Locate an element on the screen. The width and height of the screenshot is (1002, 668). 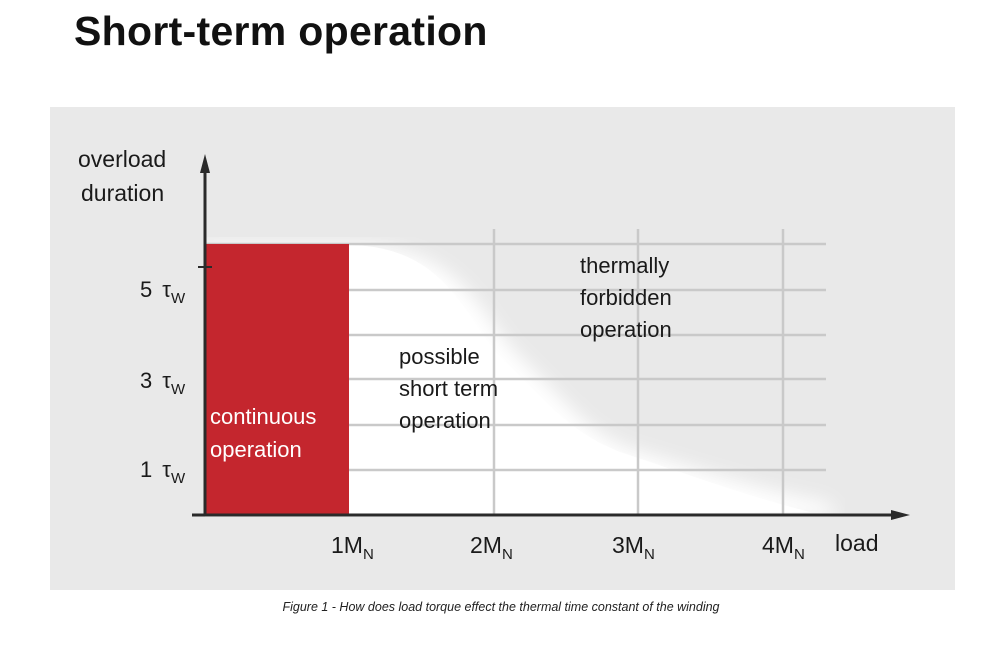
continuous-region is located at coordinates (277, 379).